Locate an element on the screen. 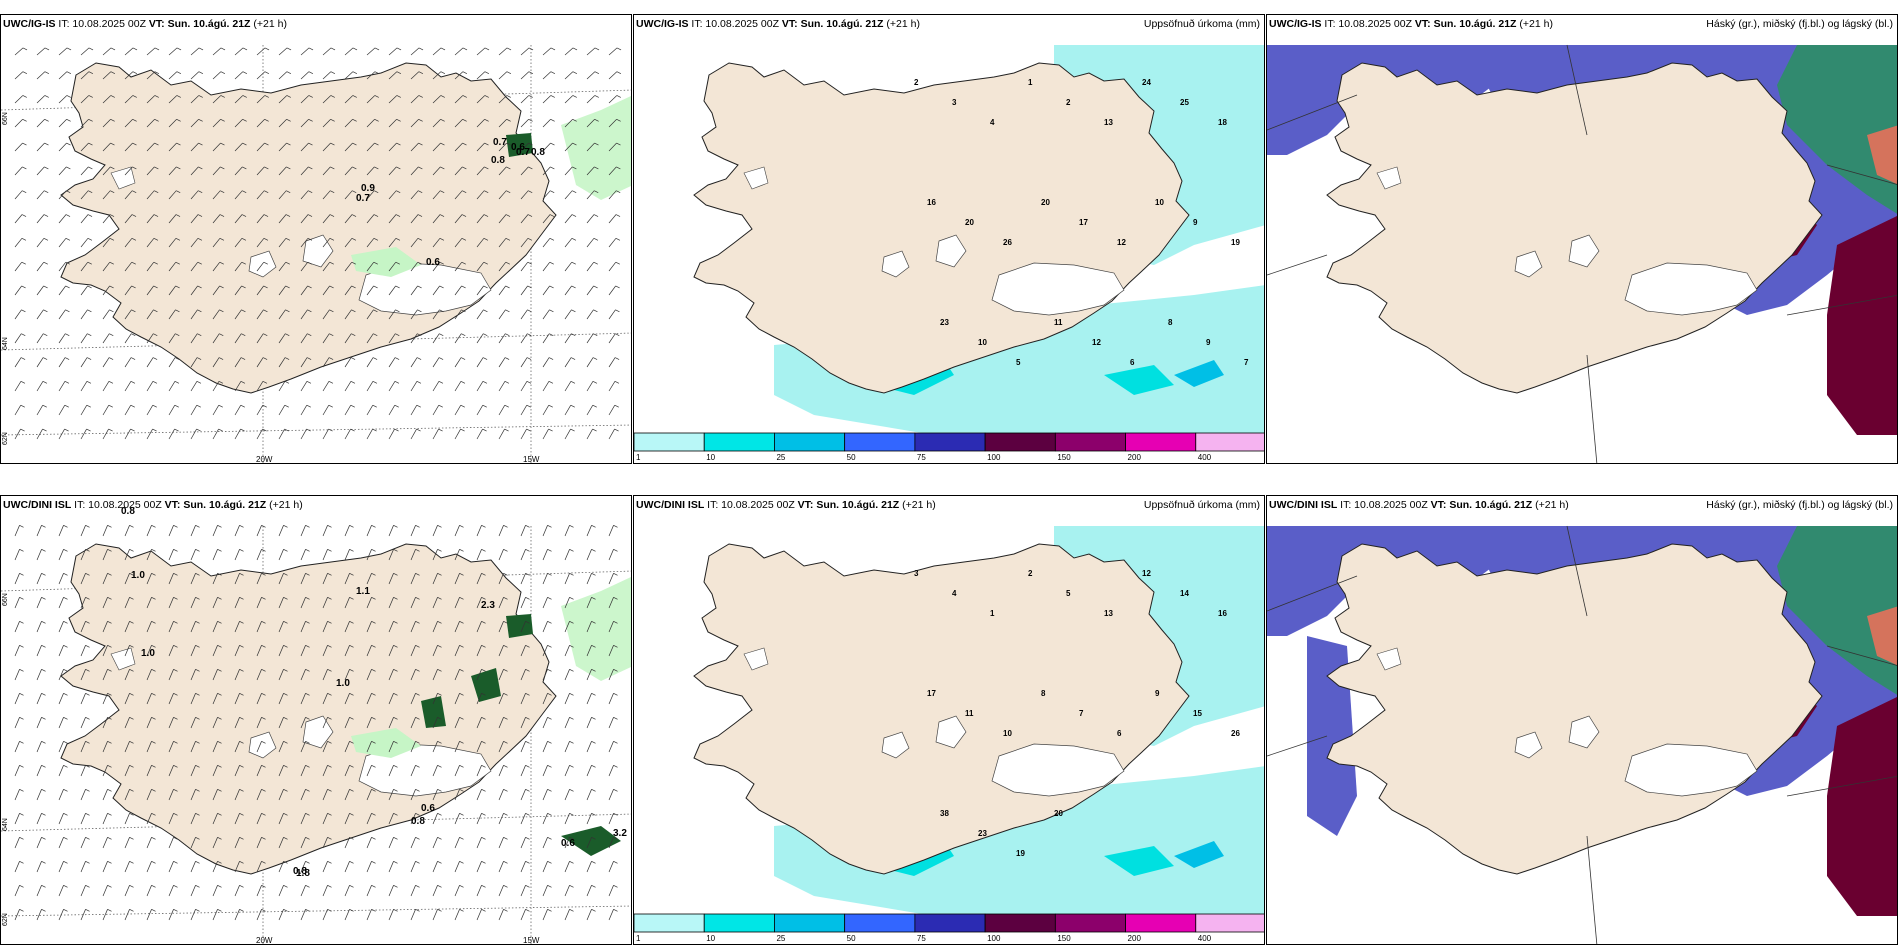  lat-label-64n: 64N is located at coordinates (5, 824).